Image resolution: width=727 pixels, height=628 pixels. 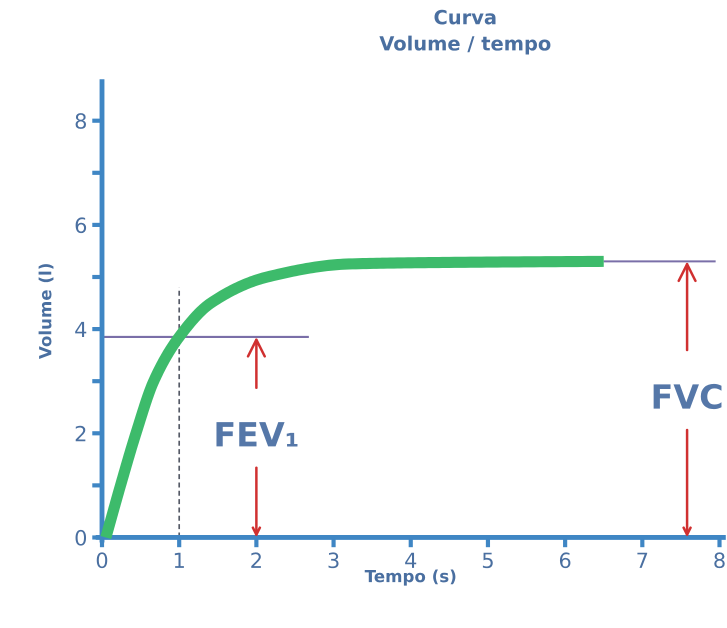 What do you see at coordinates (464, 32) in the screenshot?
I see `chart-title: Curva Volume / tempo` at bounding box center [464, 32].